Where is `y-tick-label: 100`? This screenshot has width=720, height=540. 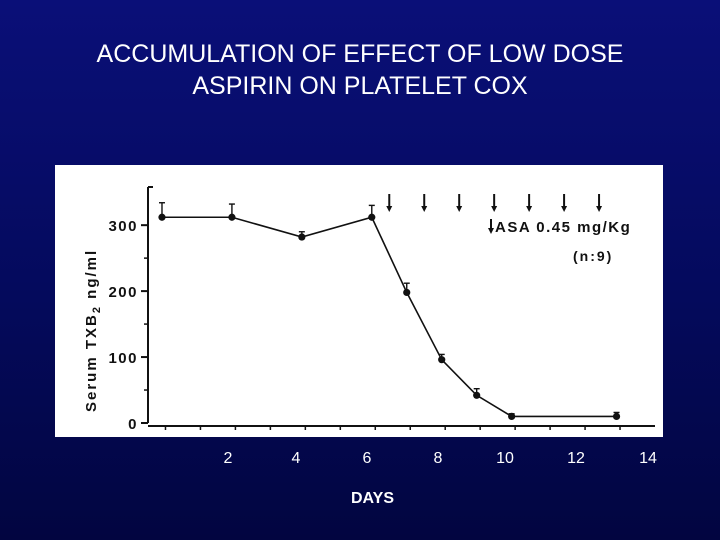 y-tick-label: 100 is located at coordinates (123, 358).